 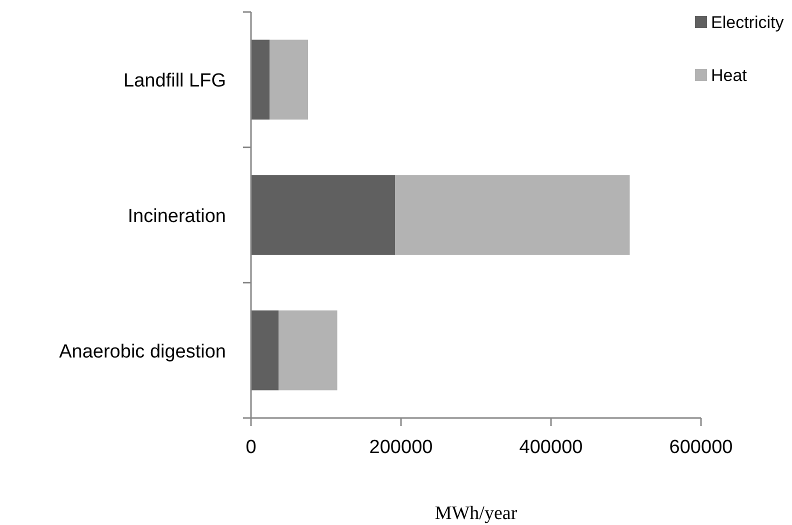 I want to click on legend-label: Heat, so click(x=729, y=75).